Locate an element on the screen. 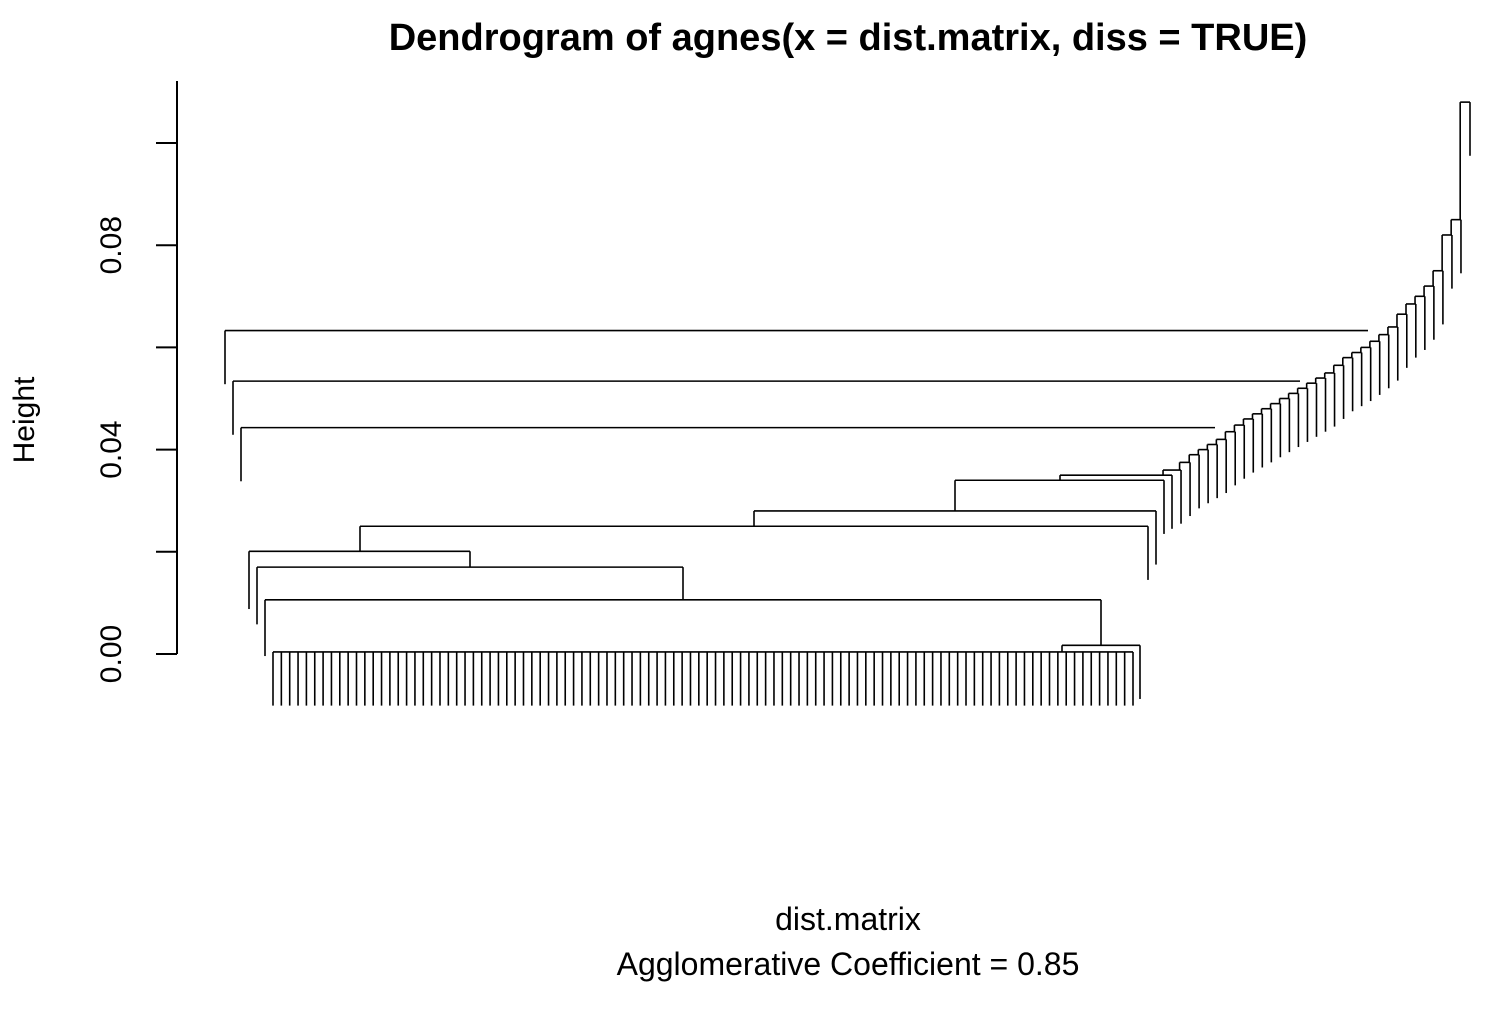 This screenshot has width=1502, height=1022. y-axis: 0.00 0.04 0.08 is located at coordinates (136, 382).